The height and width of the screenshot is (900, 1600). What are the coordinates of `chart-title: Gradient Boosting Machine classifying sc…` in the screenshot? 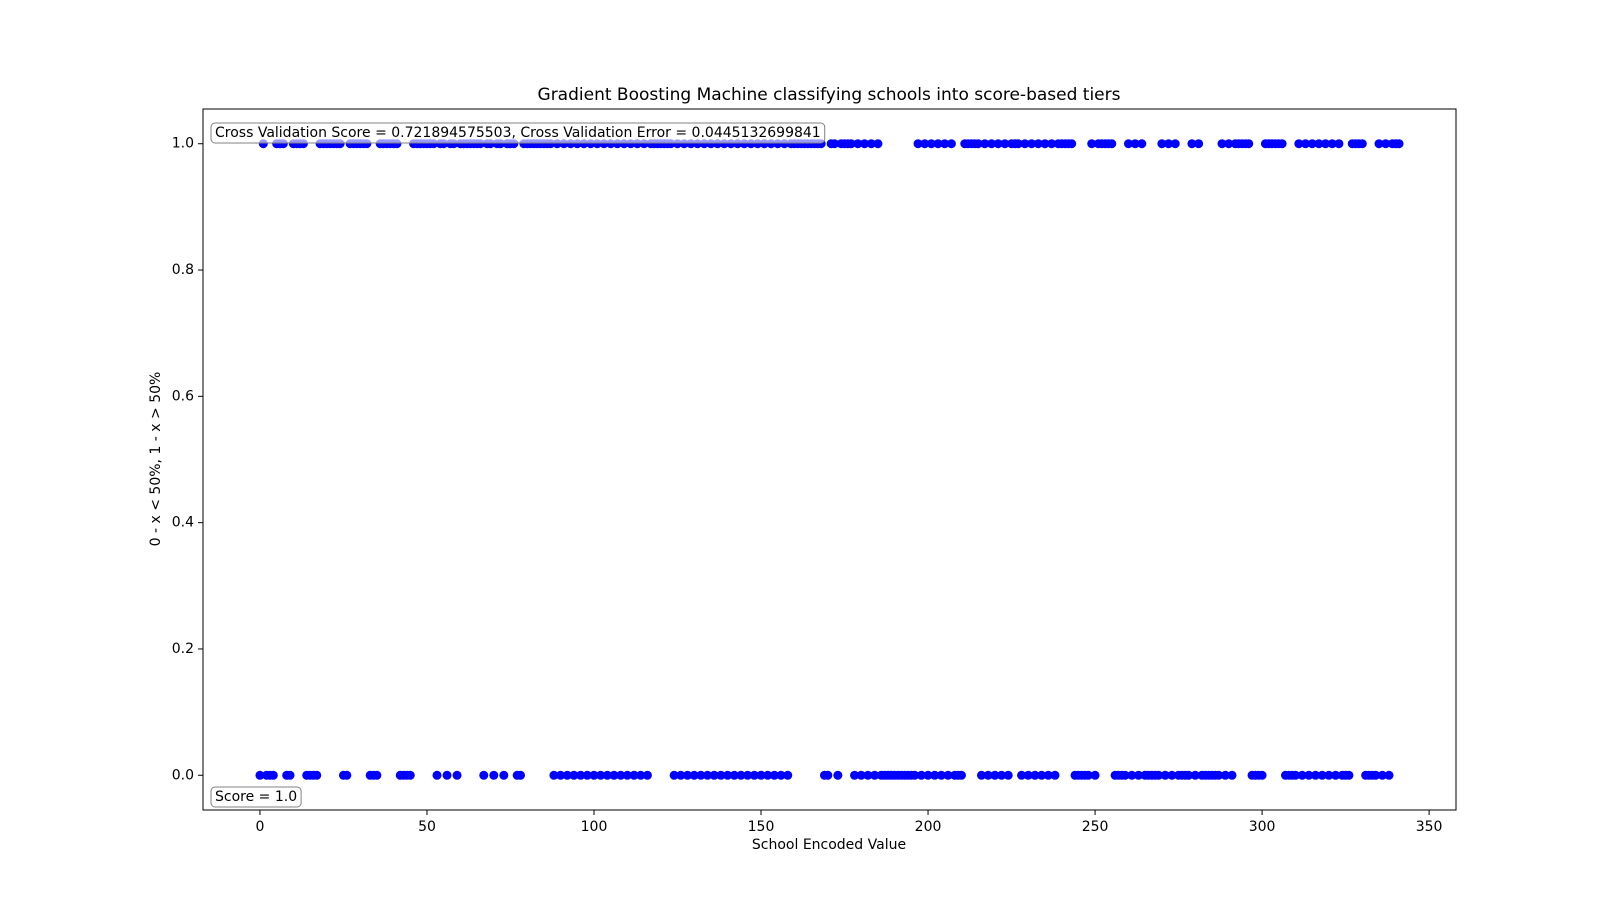 It's located at (829, 95).